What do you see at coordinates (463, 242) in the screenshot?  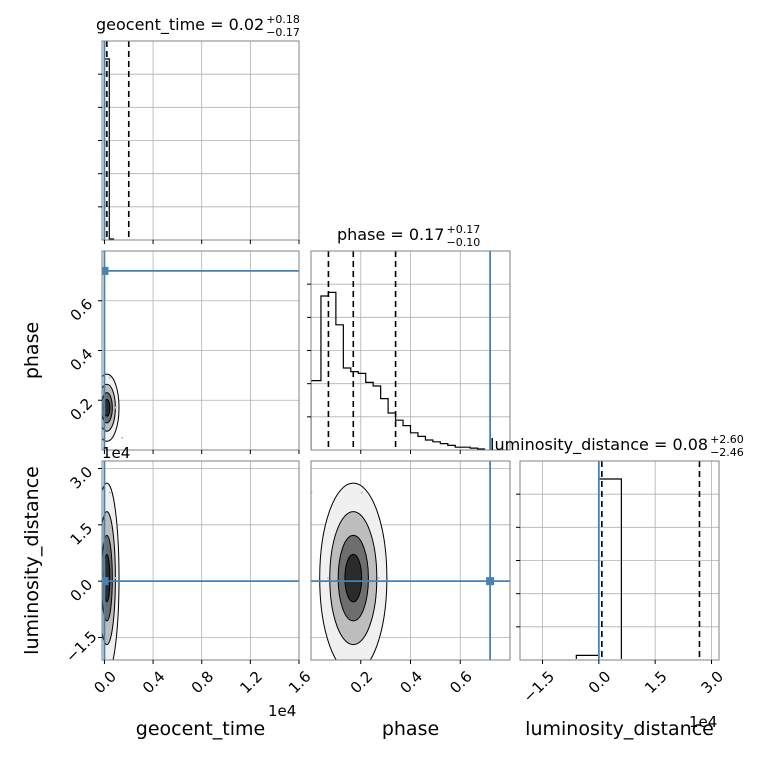 I see `title-lower-phase: −0.10` at bounding box center [463, 242].